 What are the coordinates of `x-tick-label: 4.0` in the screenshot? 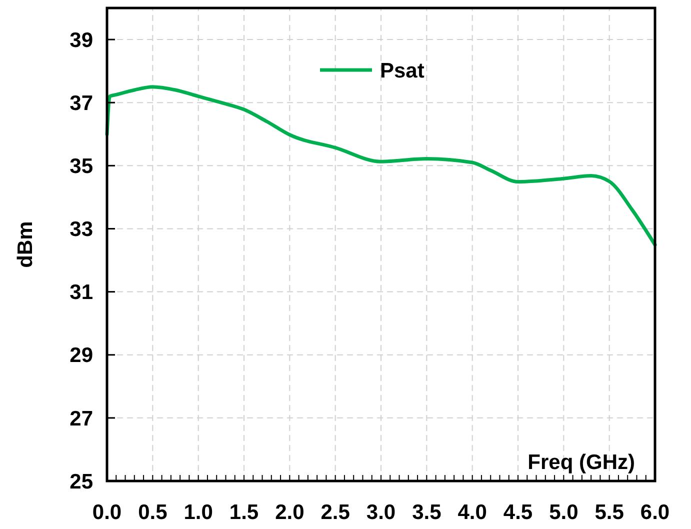 It's located at (472, 512).